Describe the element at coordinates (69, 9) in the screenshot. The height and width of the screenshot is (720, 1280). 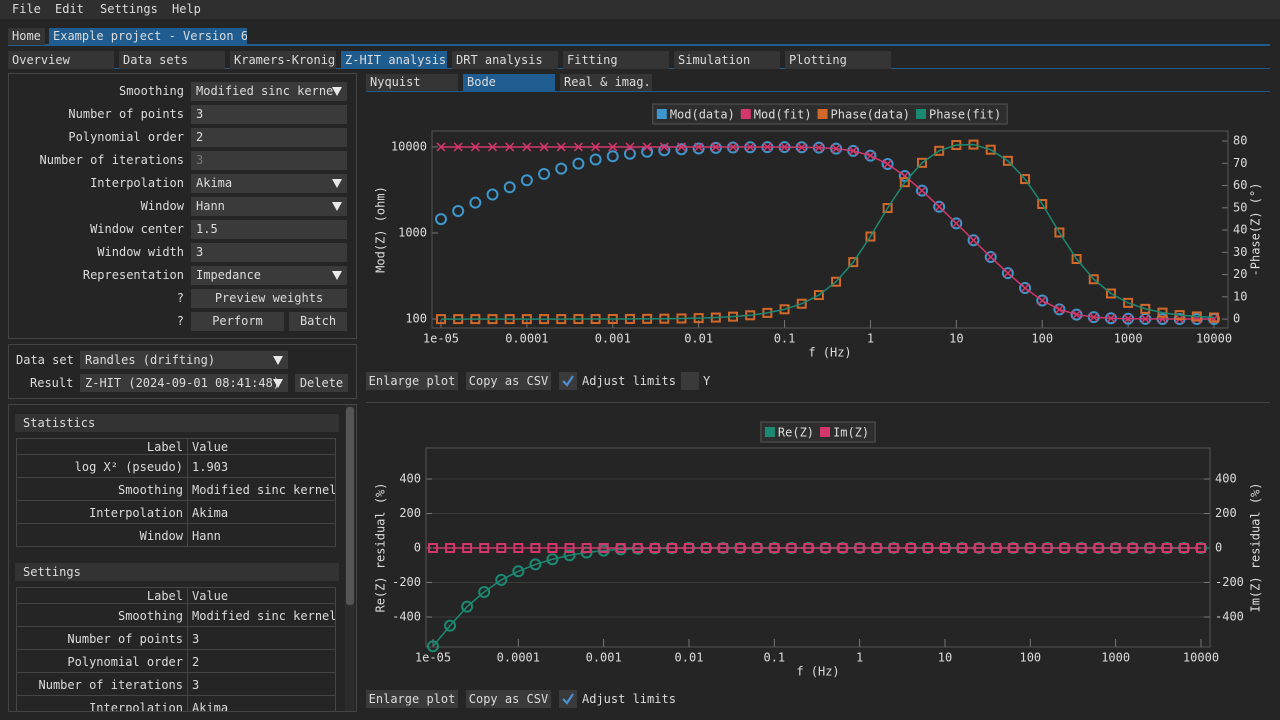
I see `menu-item: Edit` at that location.